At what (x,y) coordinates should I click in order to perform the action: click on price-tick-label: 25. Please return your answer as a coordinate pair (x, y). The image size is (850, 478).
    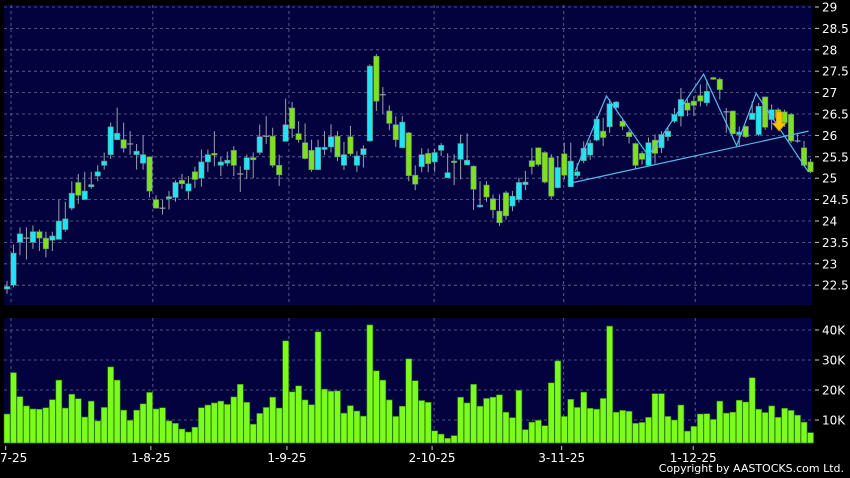
    Looking at the image, I should click on (829, 179).